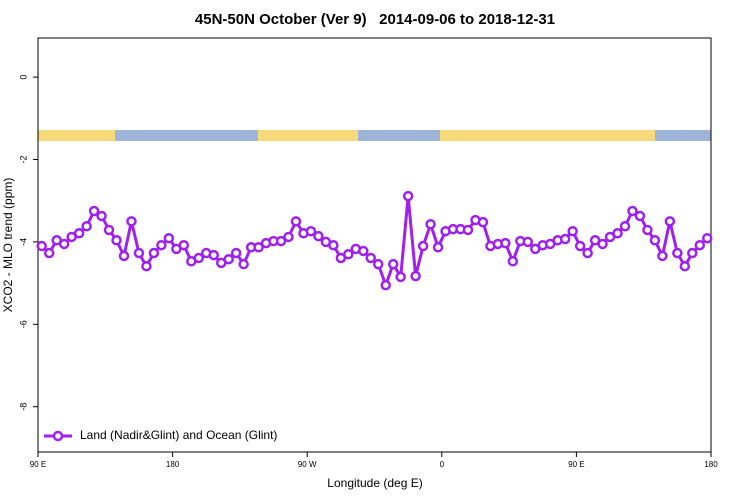 The height and width of the screenshot is (500, 750). Describe the element at coordinates (8, 245) in the screenshot. I see `y-axis-label: XCO2 - MLO trend (ppm)` at that location.